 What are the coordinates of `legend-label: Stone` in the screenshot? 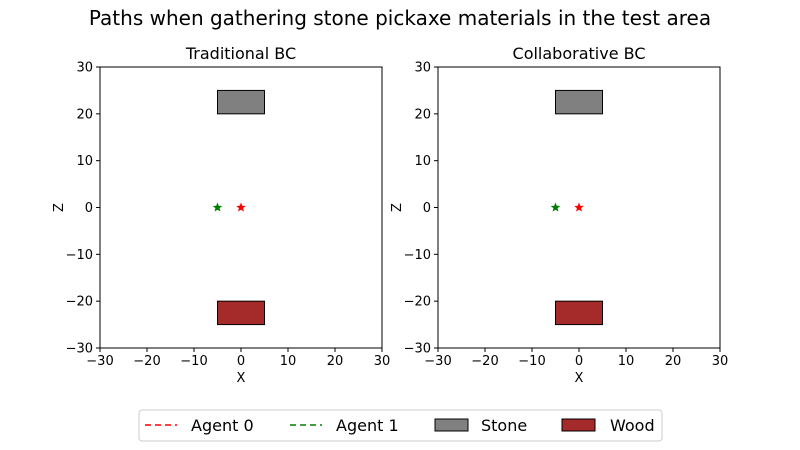 It's located at (504, 425).